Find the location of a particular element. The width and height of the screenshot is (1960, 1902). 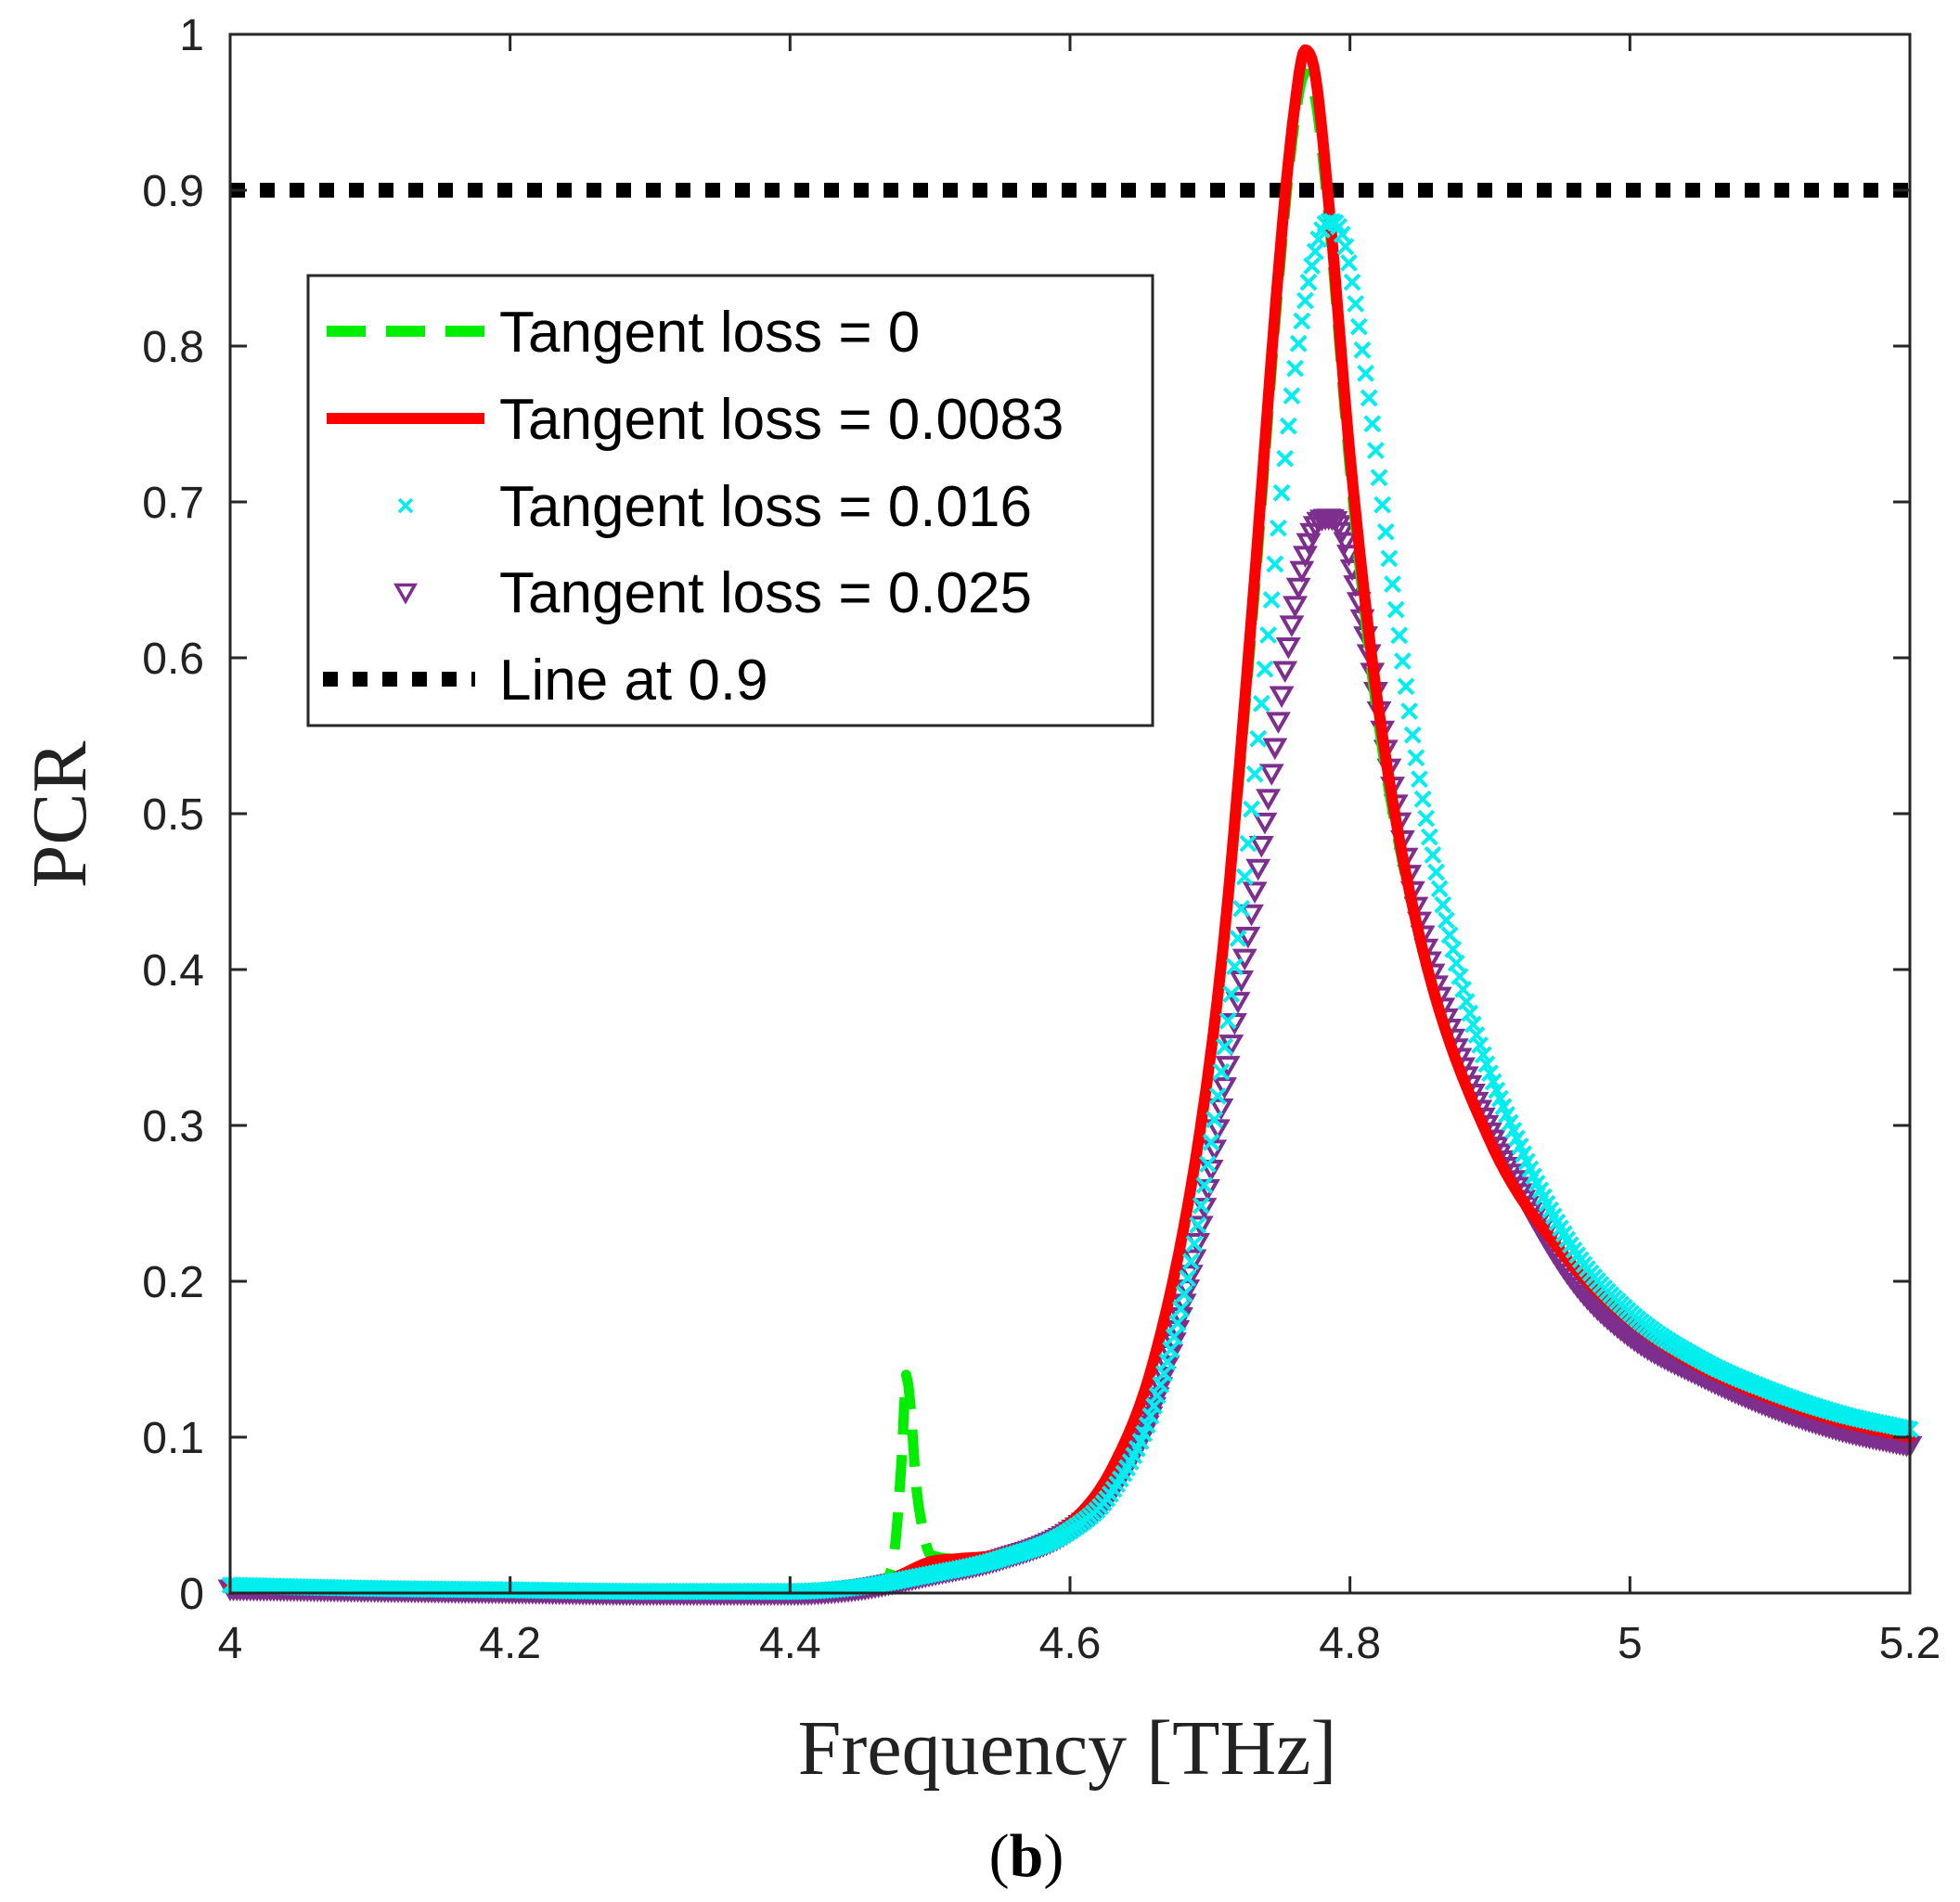

legend-label: Line at 0.9 is located at coordinates (633, 681).